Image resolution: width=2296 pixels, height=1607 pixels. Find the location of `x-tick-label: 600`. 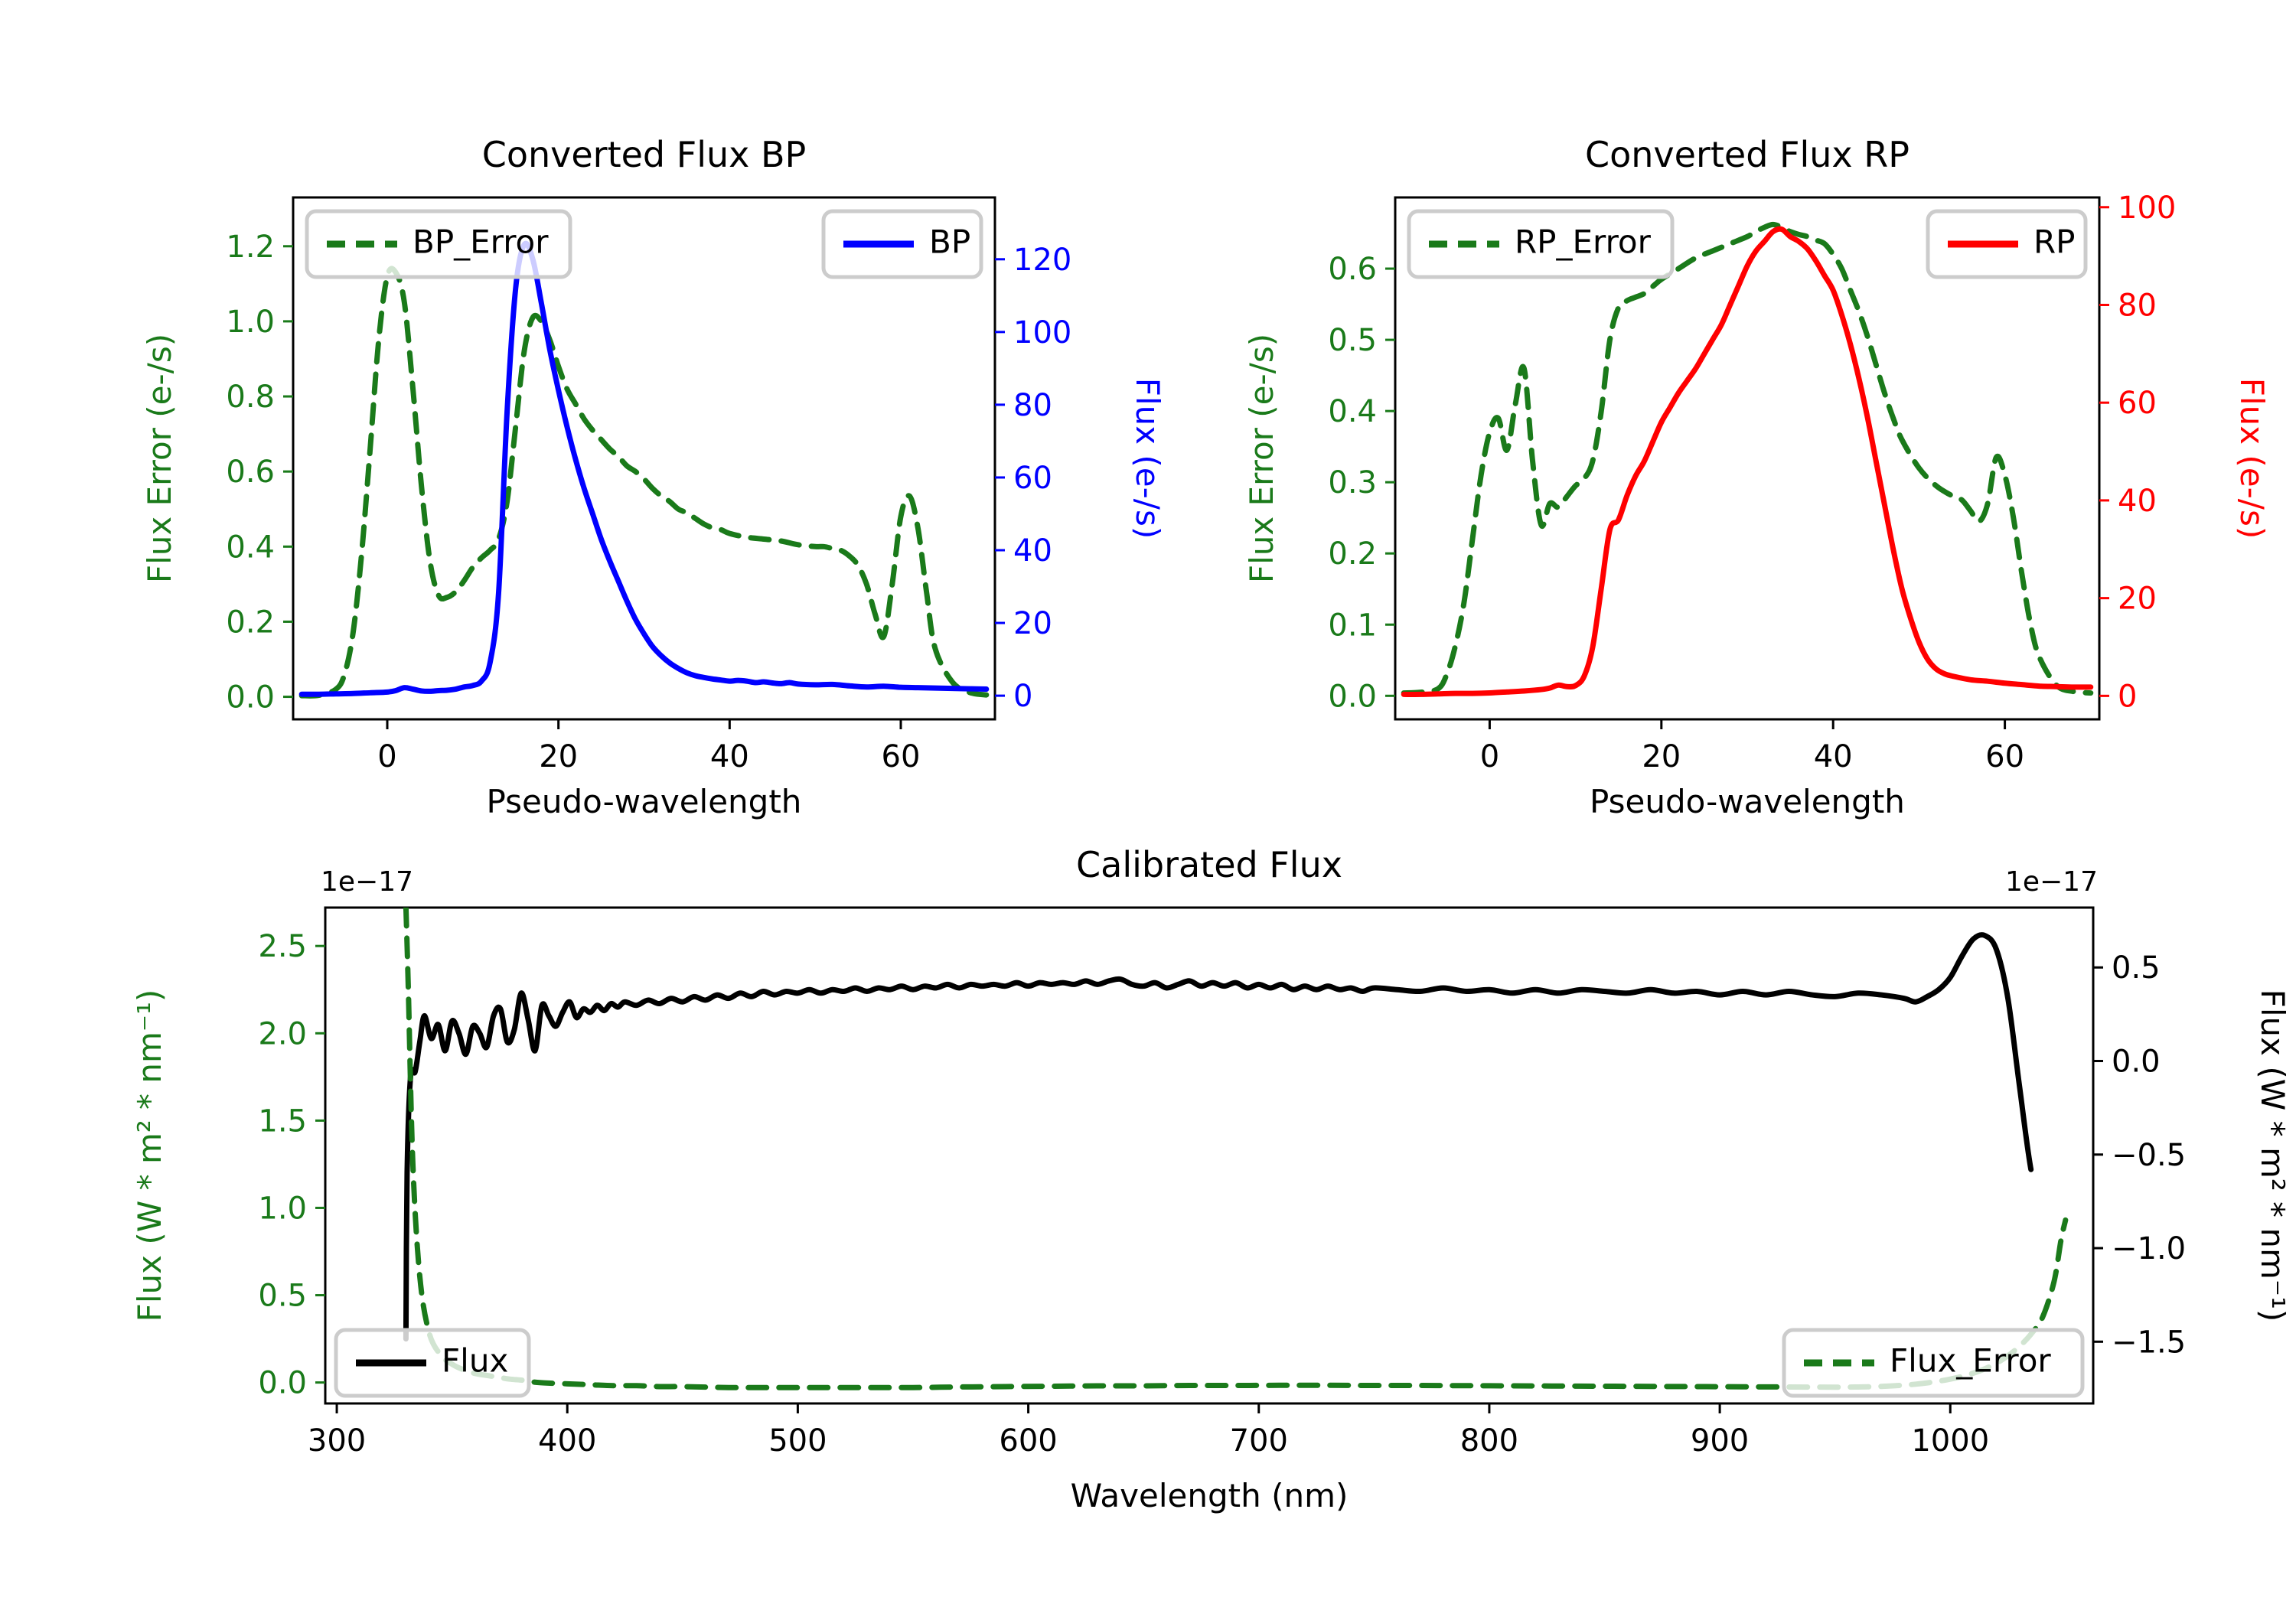

x-tick-label: 600 is located at coordinates (1028, 1441).